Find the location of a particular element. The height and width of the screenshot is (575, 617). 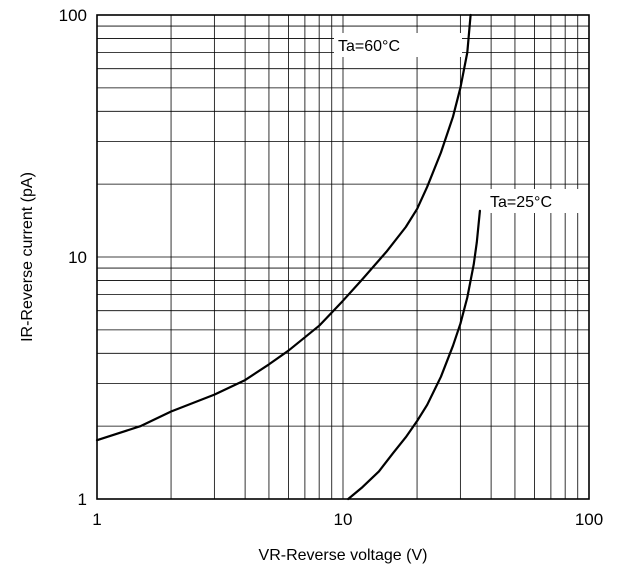

x-tick-label: 100 is located at coordinates (589, 519).